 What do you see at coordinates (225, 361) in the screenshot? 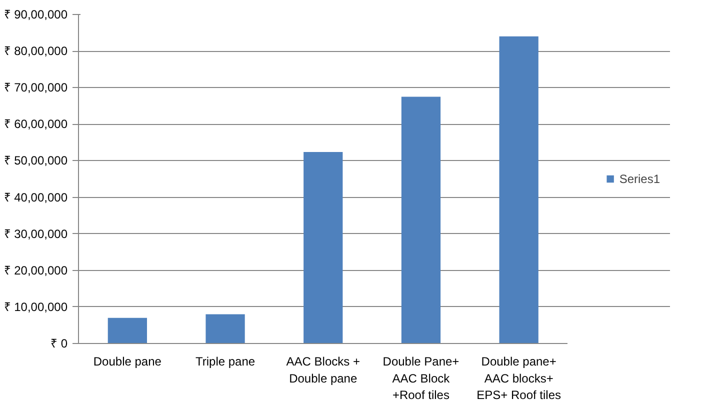
I see `x-tick-label: Triple pane` at bounding box center [225, 361].